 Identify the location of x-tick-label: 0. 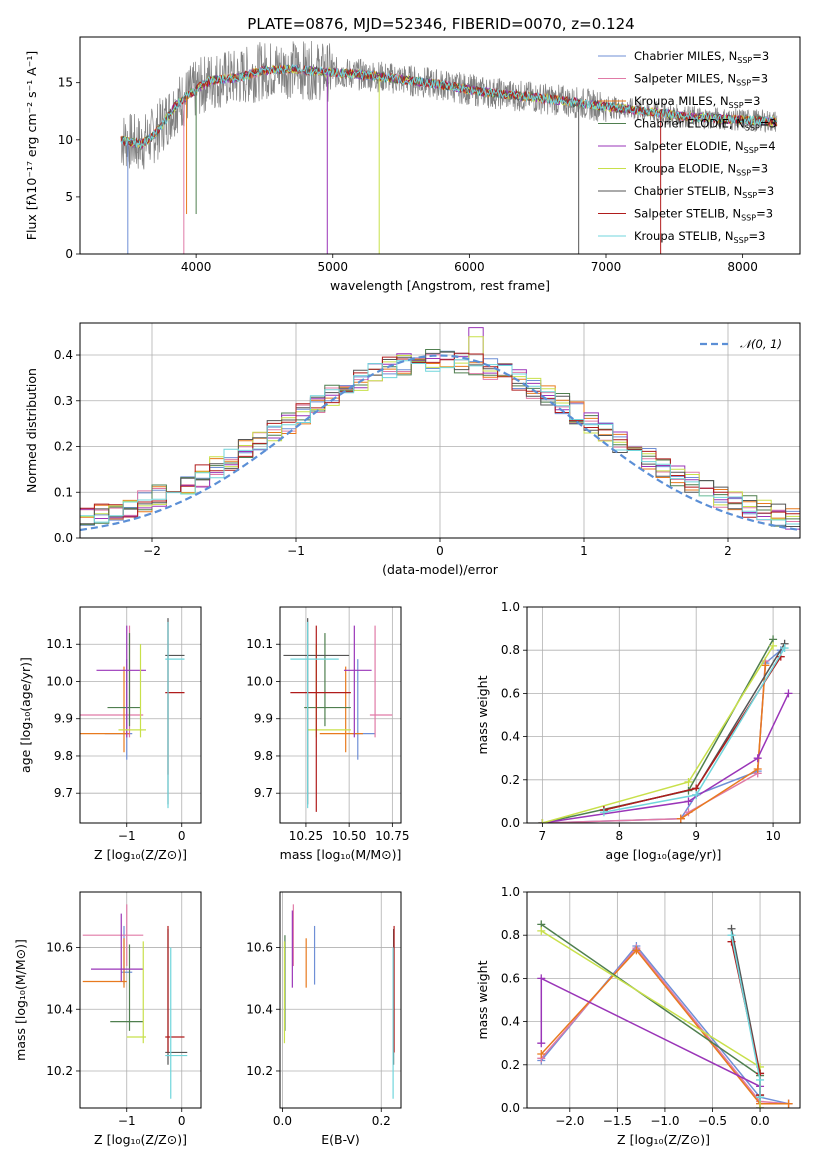
(182, 836).